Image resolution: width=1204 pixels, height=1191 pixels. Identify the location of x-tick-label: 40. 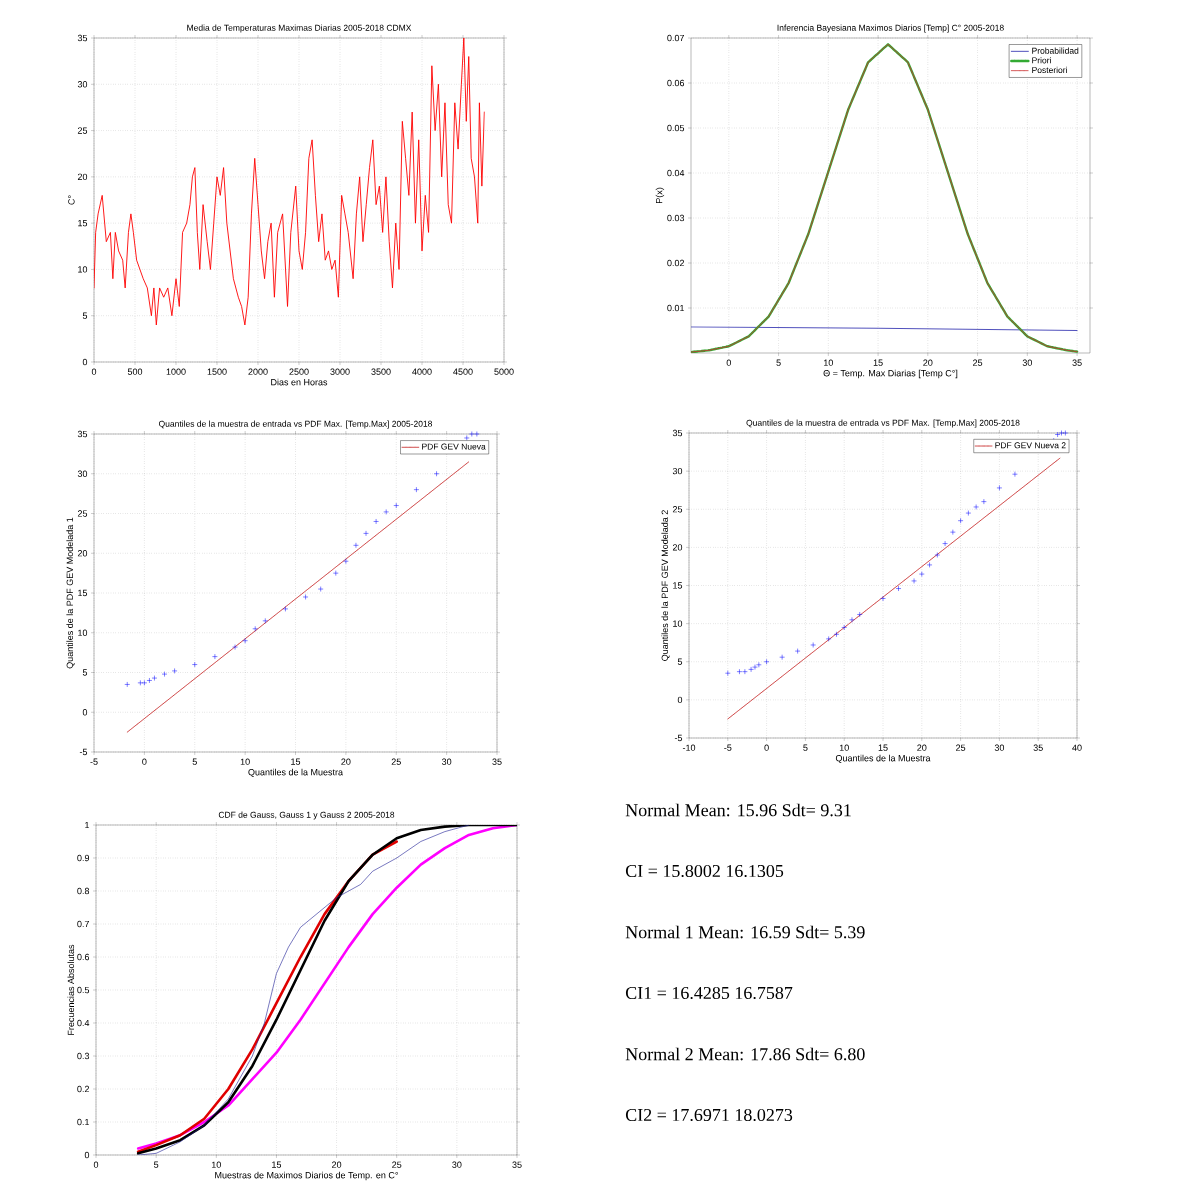
(1077, 747).